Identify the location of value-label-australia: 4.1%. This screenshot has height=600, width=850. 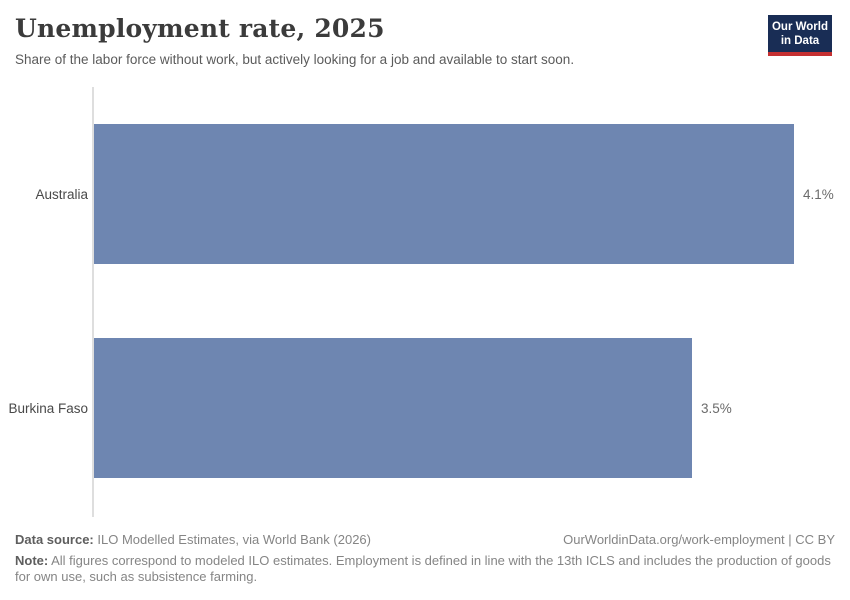
(818, 194).